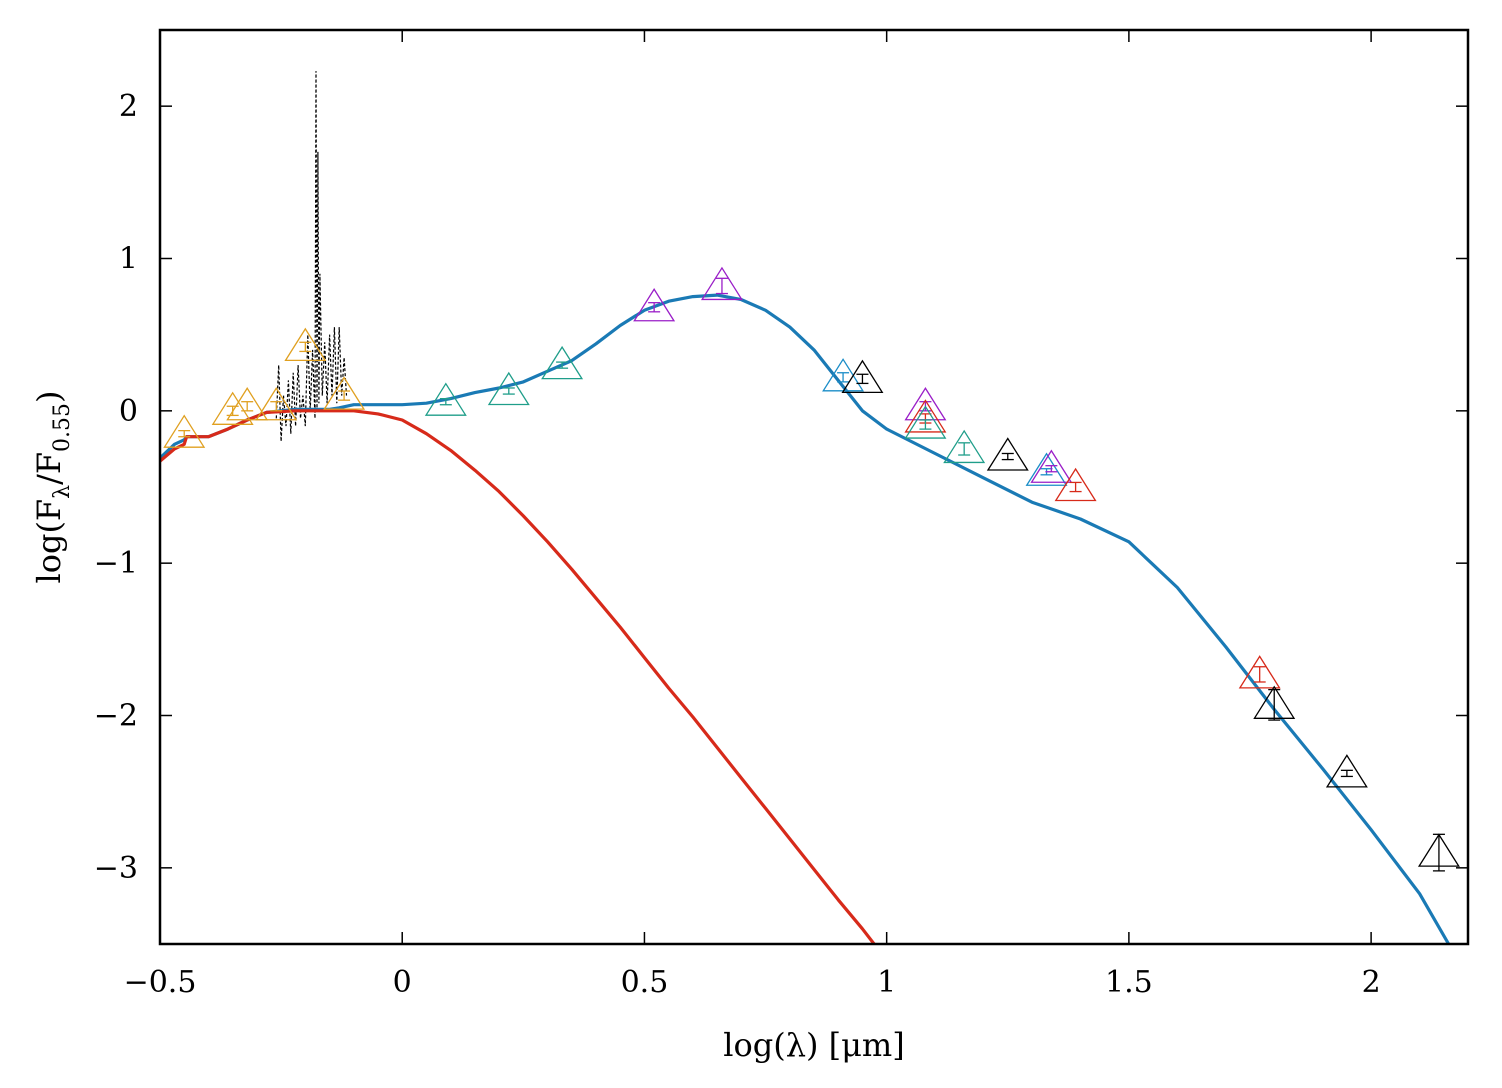 The image size is (1502, 1088). I want to click on x-tick-label: 2, so click(1371, 982).